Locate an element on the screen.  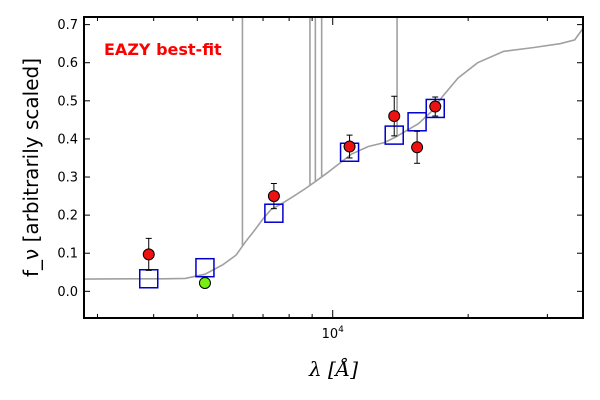
y-tick-label-7: 0.7 is located at coordinates (67, 25).